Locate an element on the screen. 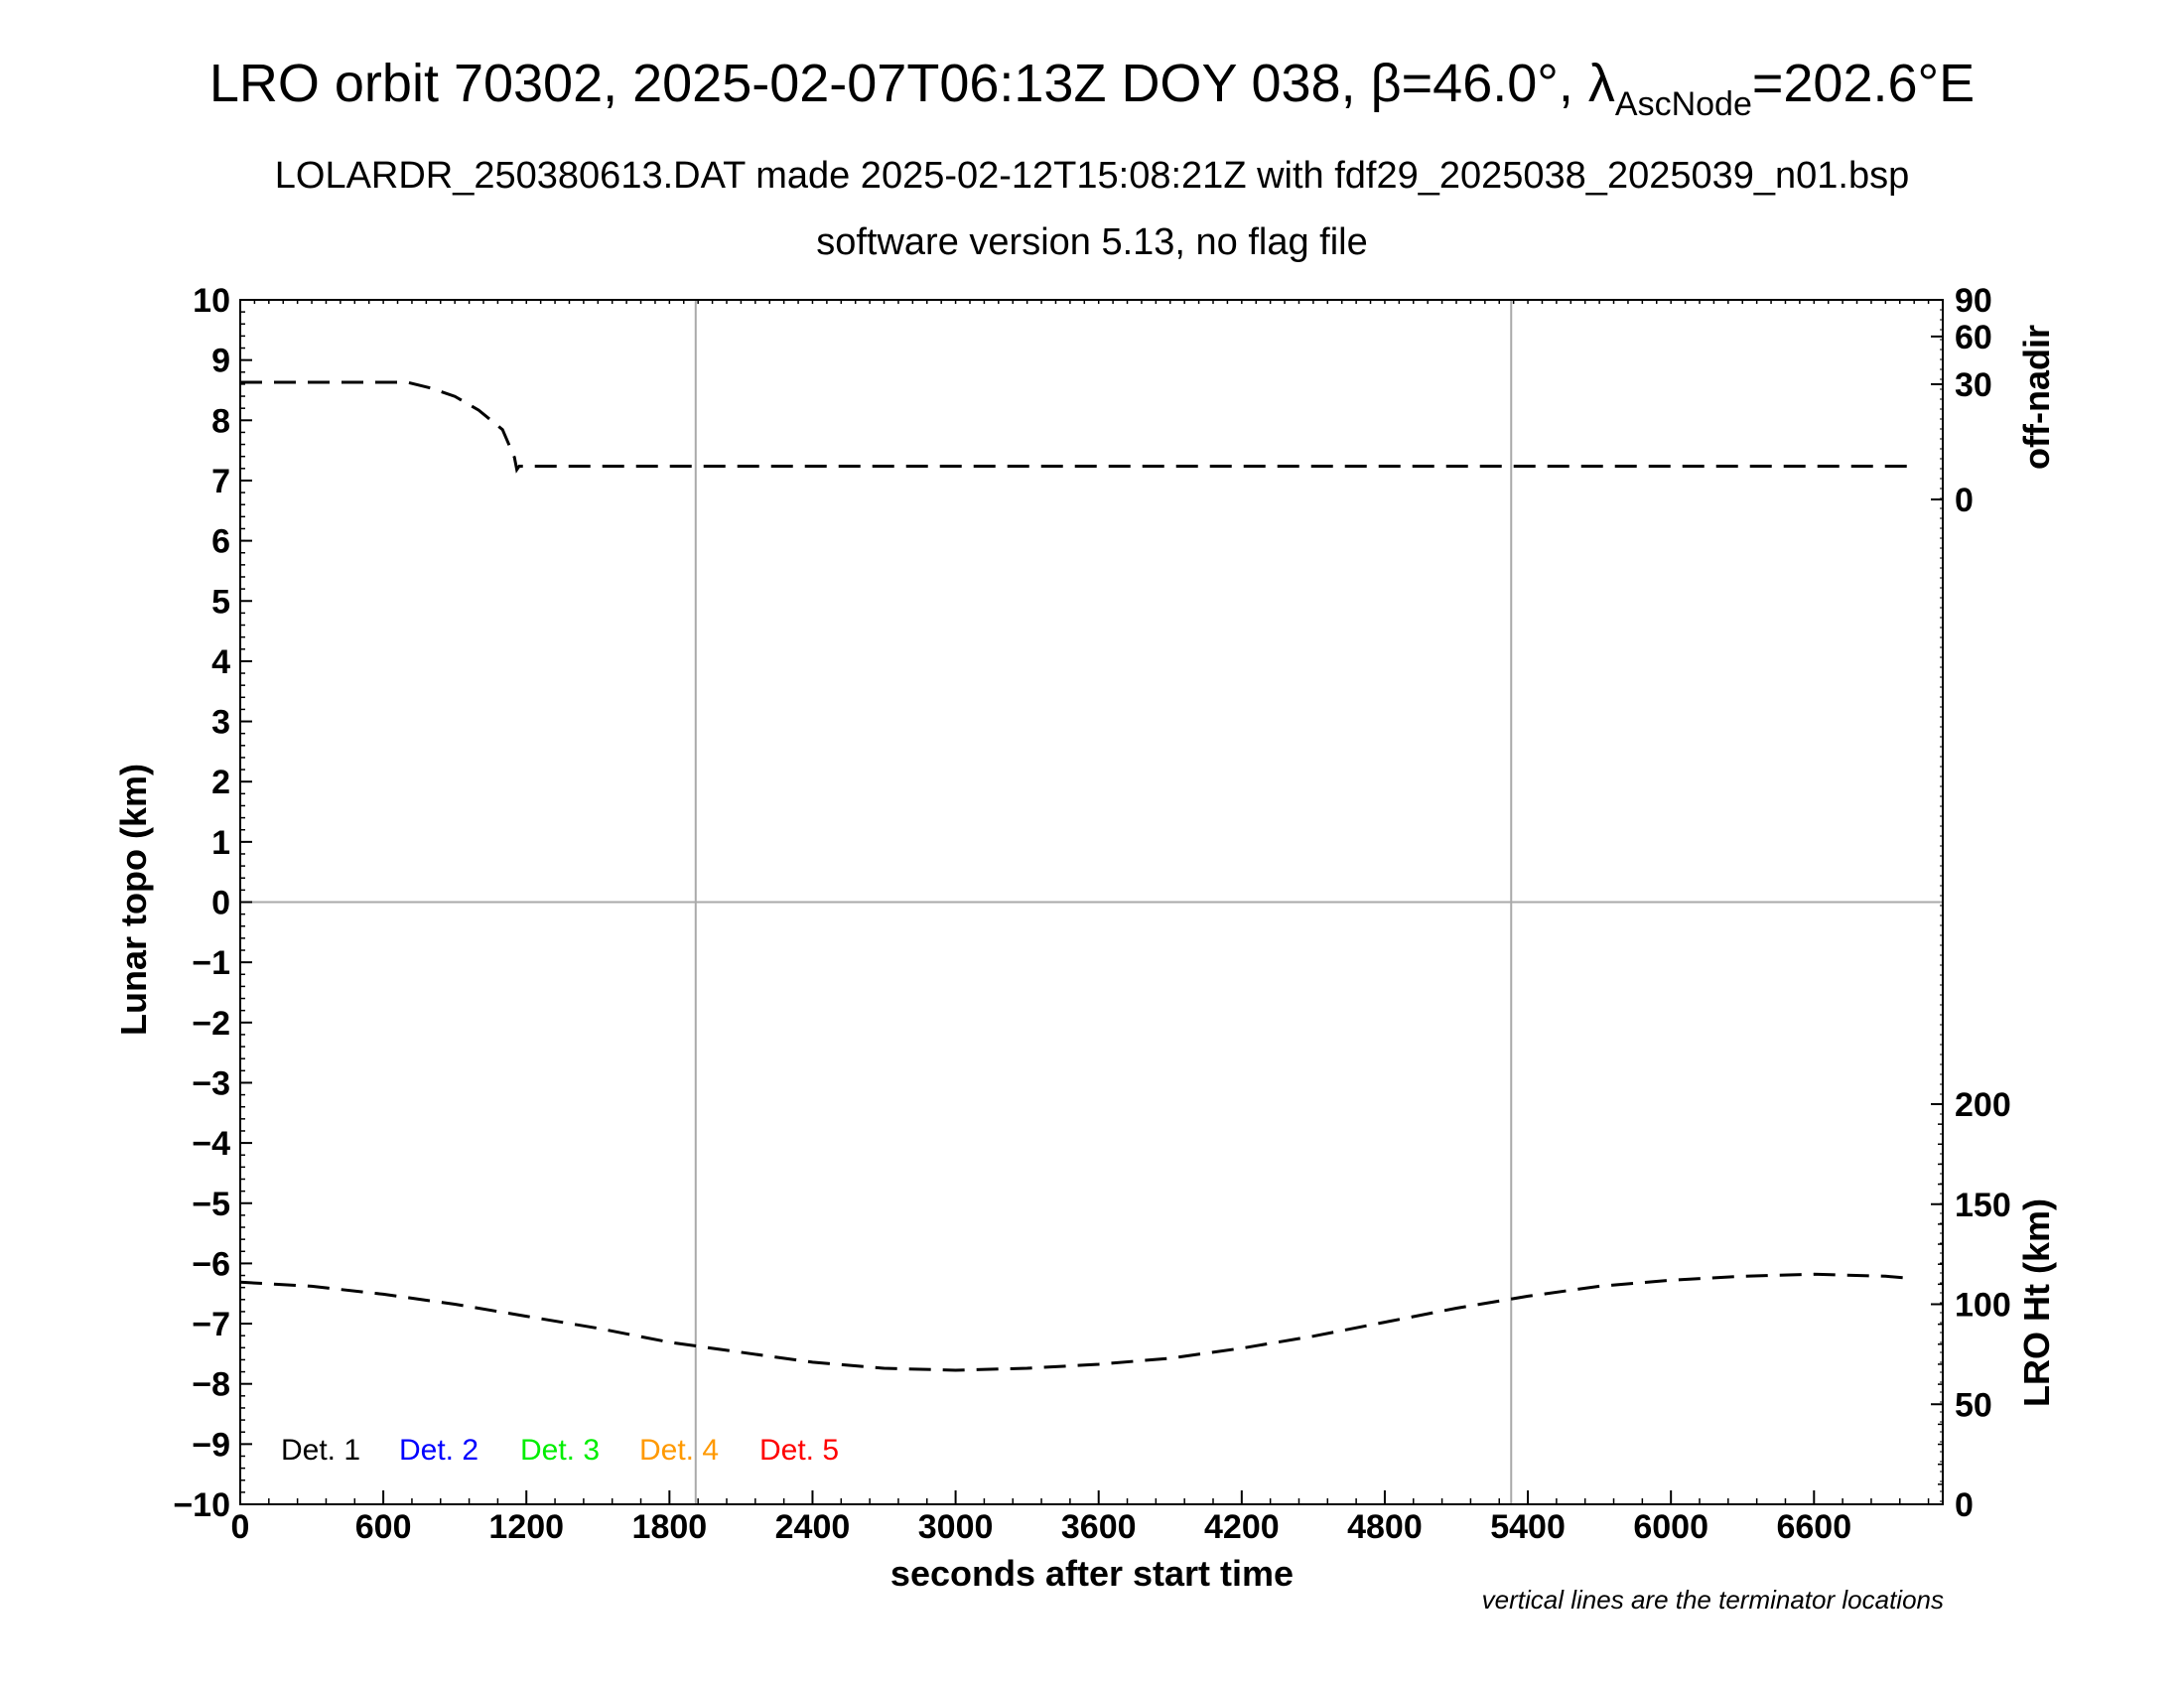  x-tick-label: 5400 is located at coordinates (1528, 1527).